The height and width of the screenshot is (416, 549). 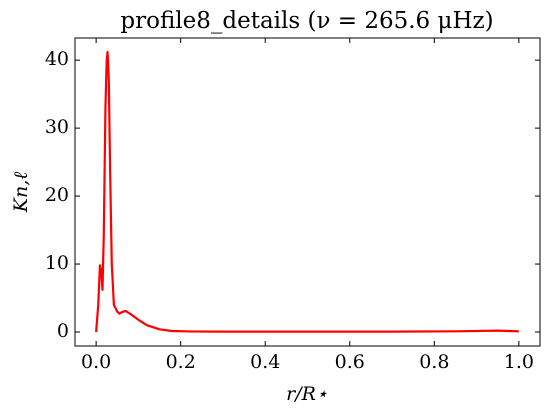 I want to click on y-tick-label: 30, so click(x=57, y=127).